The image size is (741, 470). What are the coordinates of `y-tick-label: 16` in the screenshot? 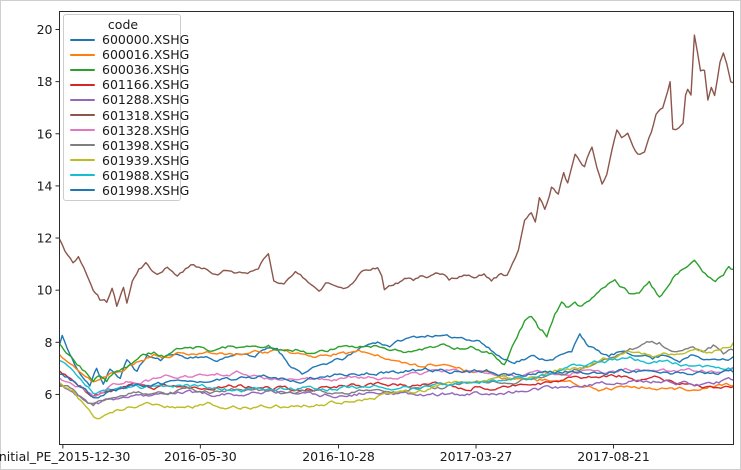 It's located at (45, 133).